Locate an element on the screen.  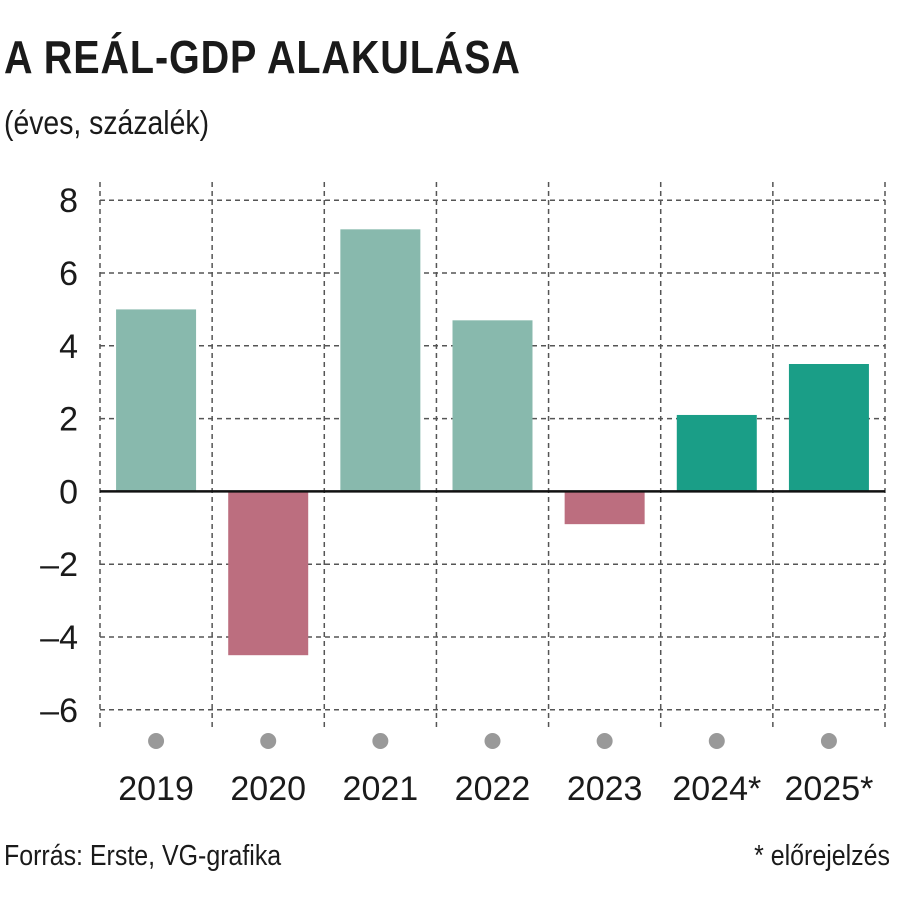
bar-2022 is located at coordinates (492, 406).